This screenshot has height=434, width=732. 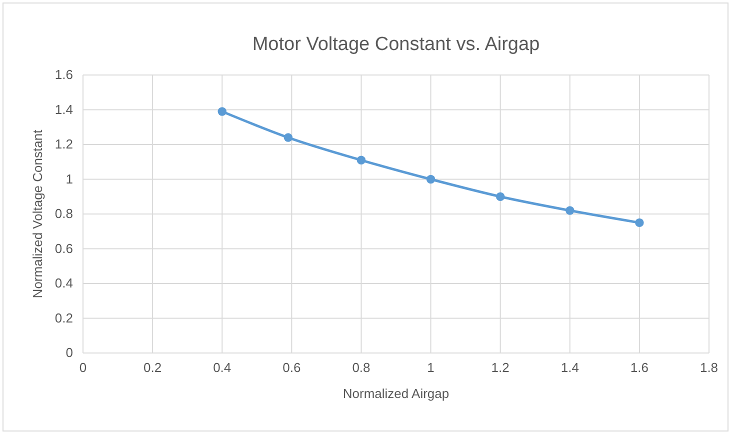 What do you see at coordinates (63, 214) in the screenshot?
I see `y-tick-label: 0.8` at bounding box center [63, 214].